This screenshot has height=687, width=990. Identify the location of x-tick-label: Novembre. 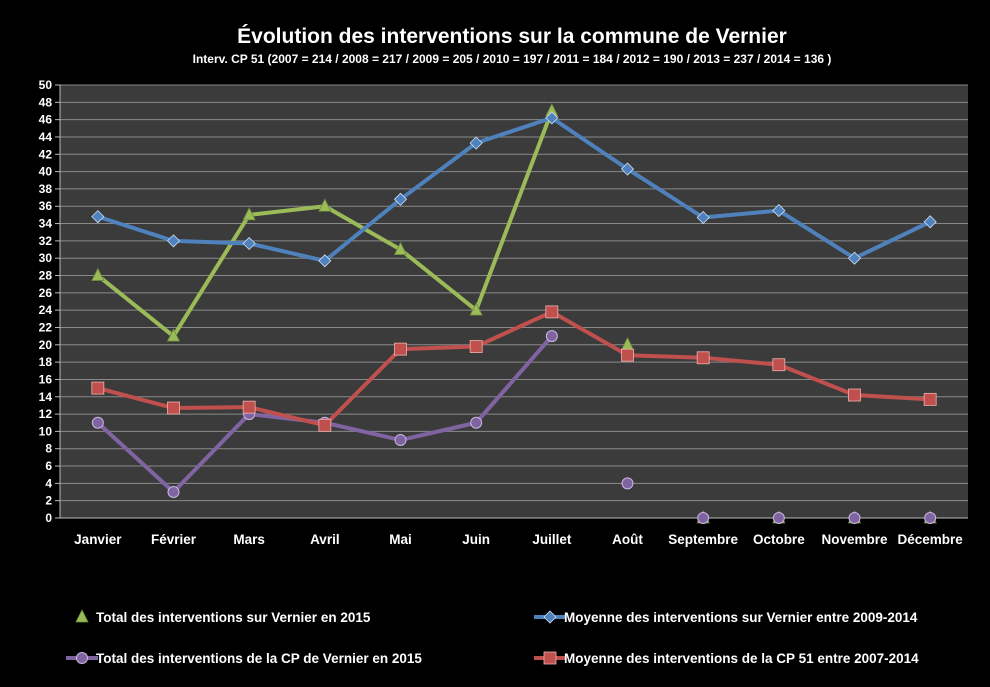
(854, 539).